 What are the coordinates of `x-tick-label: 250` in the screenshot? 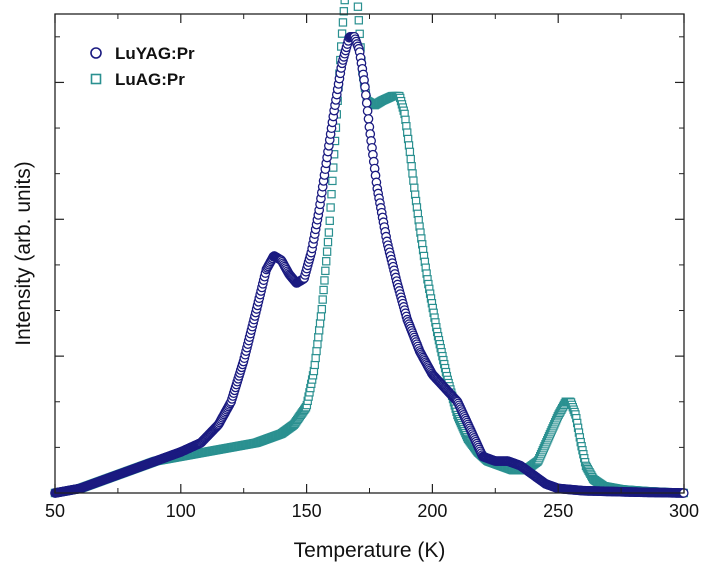 It's located at (558, 511).